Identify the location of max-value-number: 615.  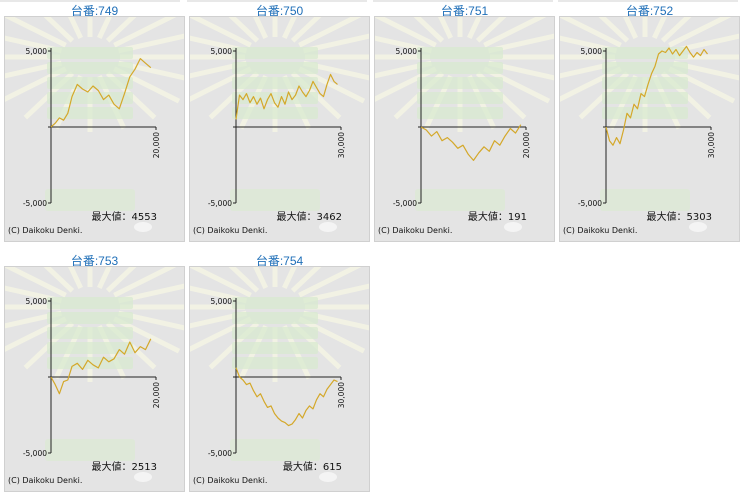
(332, 467).